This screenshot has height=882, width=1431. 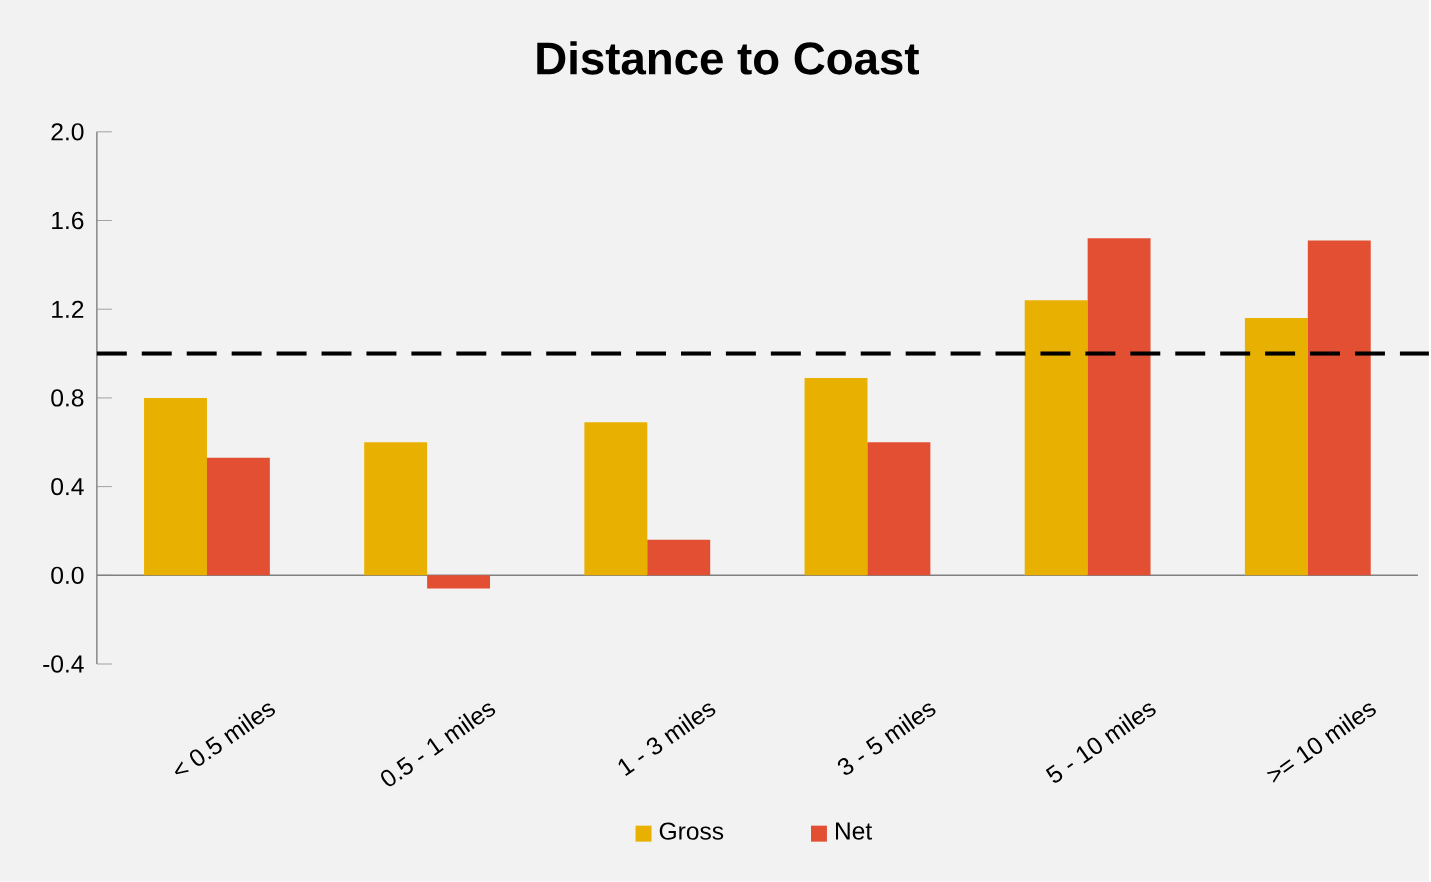 What do you see at coordinates (68, 309) in the screenshot?
I see `y-tick-label: 1.2` at bounding box center [68, 309].